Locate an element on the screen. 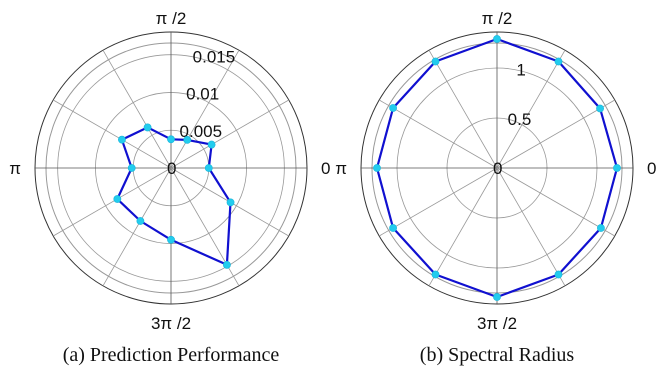 The width and height of the screenshot is (665, 377). radial-tick-label: 0.5 is located at coordinates (520, 119).